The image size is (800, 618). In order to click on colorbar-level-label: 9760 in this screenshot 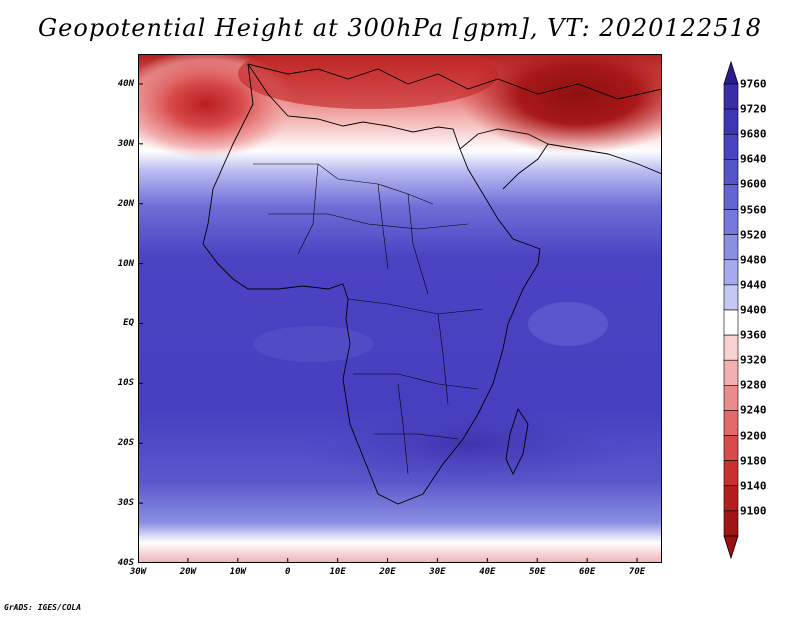, I will do `click(753, 84)`.